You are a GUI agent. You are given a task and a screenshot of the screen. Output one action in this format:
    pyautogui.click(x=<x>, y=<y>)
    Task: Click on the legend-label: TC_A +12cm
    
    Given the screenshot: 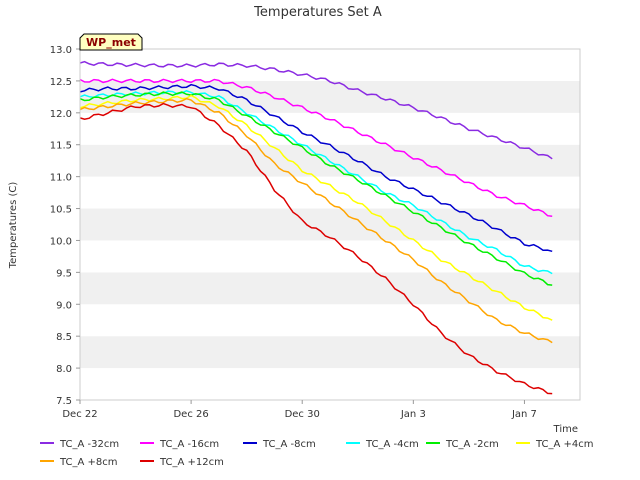 What is the action you would take?
    pyautogui.click(x=191, y=462)
    